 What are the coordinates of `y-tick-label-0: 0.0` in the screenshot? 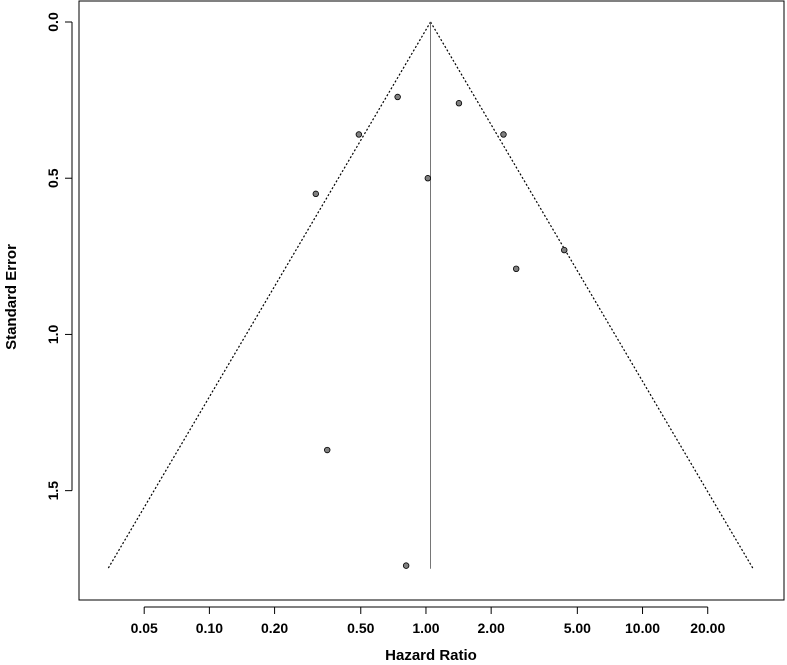 It's located at (53, 22).